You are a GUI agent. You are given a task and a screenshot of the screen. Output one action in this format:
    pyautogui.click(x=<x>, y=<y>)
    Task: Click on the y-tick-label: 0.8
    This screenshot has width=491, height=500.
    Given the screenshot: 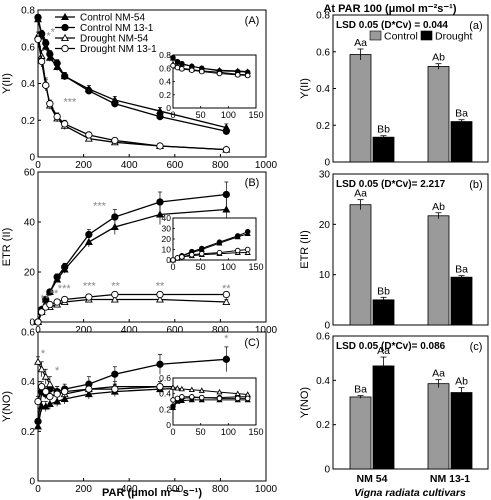 What is the action you would take?
    pyautogui.click(x=323, y=16)
    